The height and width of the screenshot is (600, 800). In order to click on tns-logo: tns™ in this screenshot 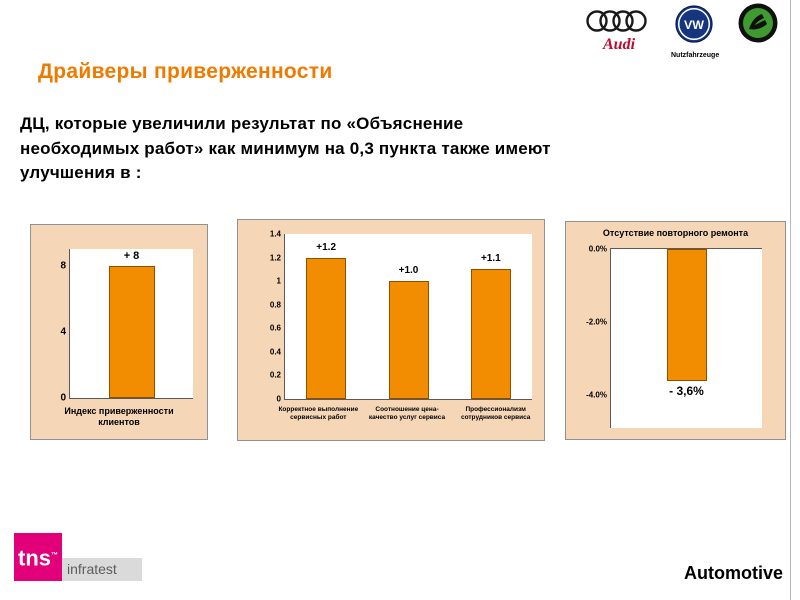, I will do `click(38, 557)`.